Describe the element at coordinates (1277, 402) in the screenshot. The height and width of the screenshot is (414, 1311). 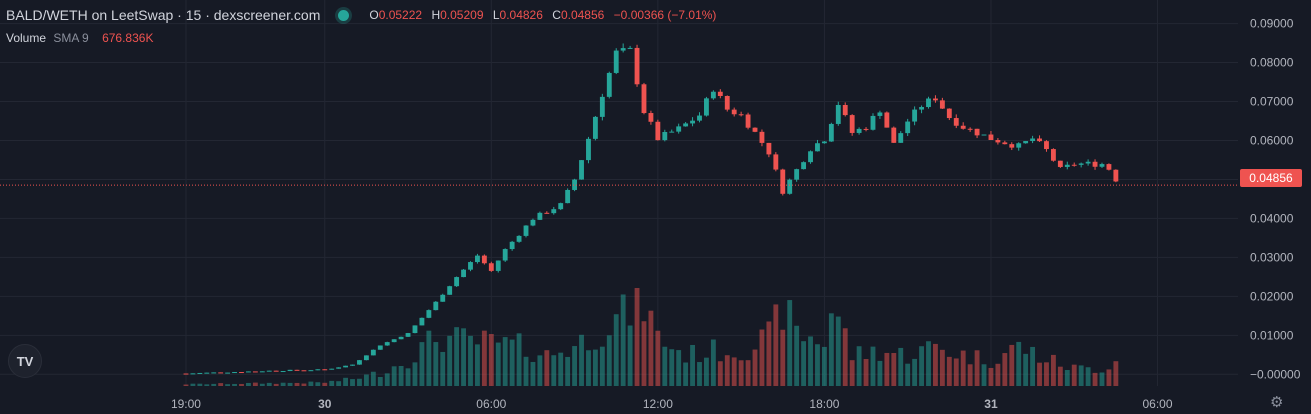
I see `gear-icon: ⚙` at that location.